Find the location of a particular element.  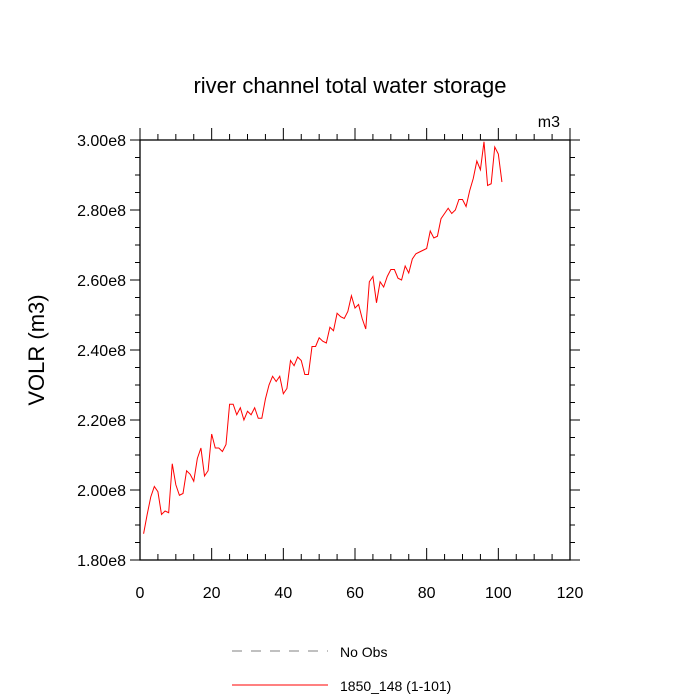

y-tick-label: 2.20e8 is located at coordinates (101, 421).